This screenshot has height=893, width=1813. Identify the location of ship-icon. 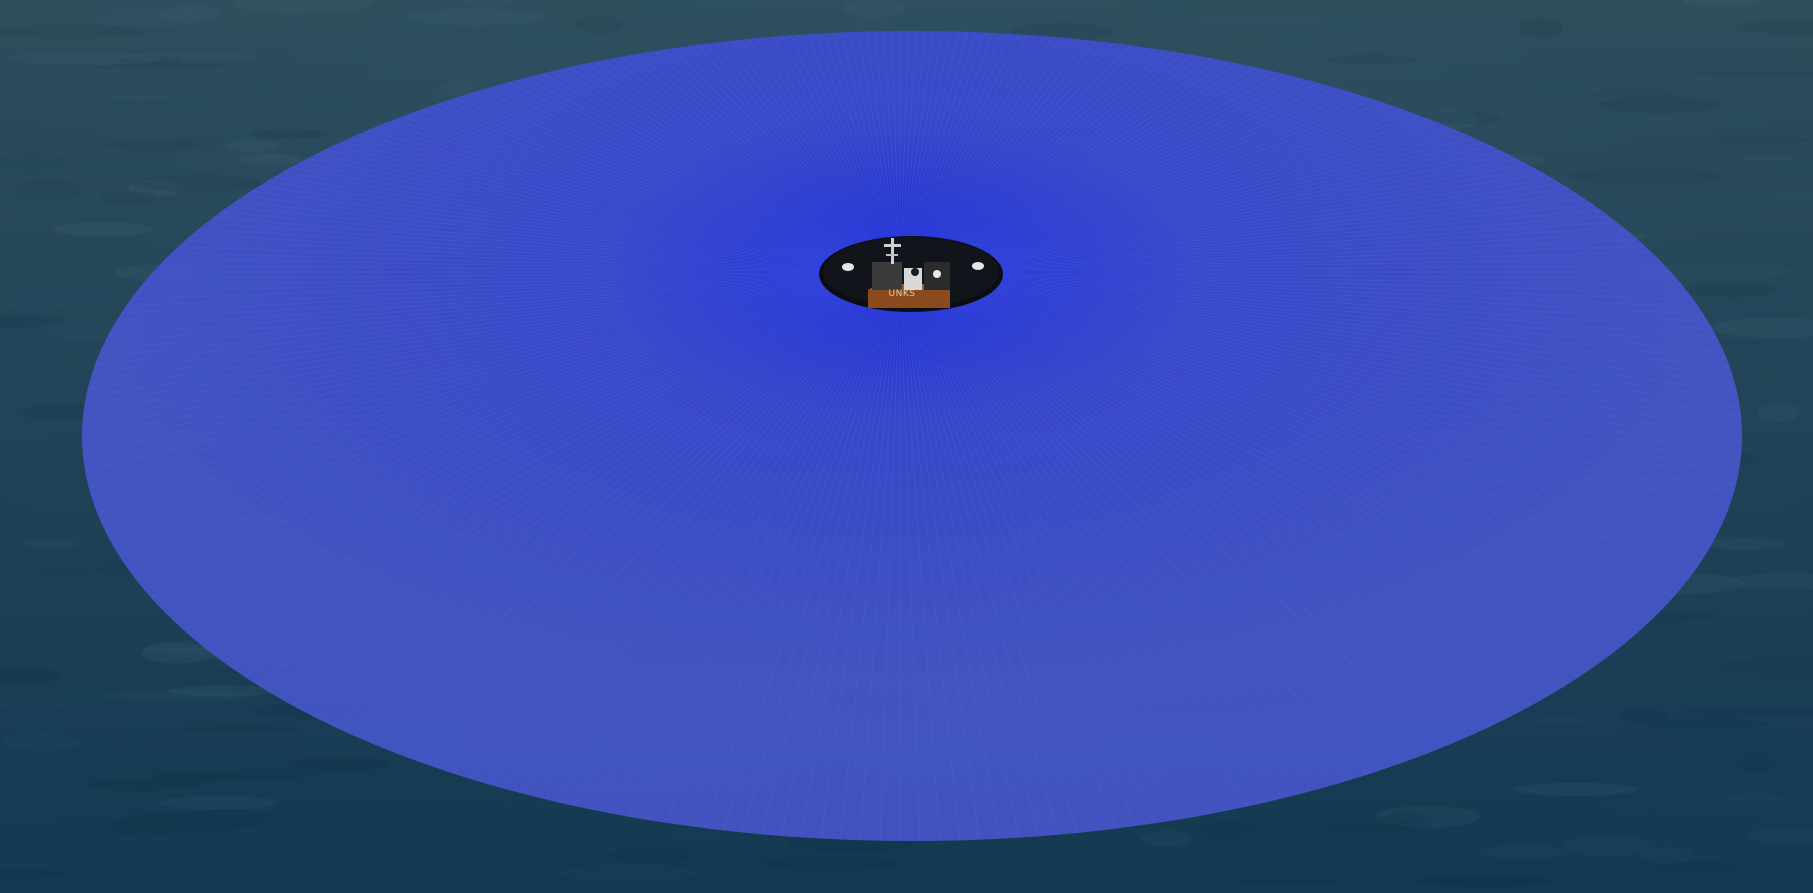
(909, 273).